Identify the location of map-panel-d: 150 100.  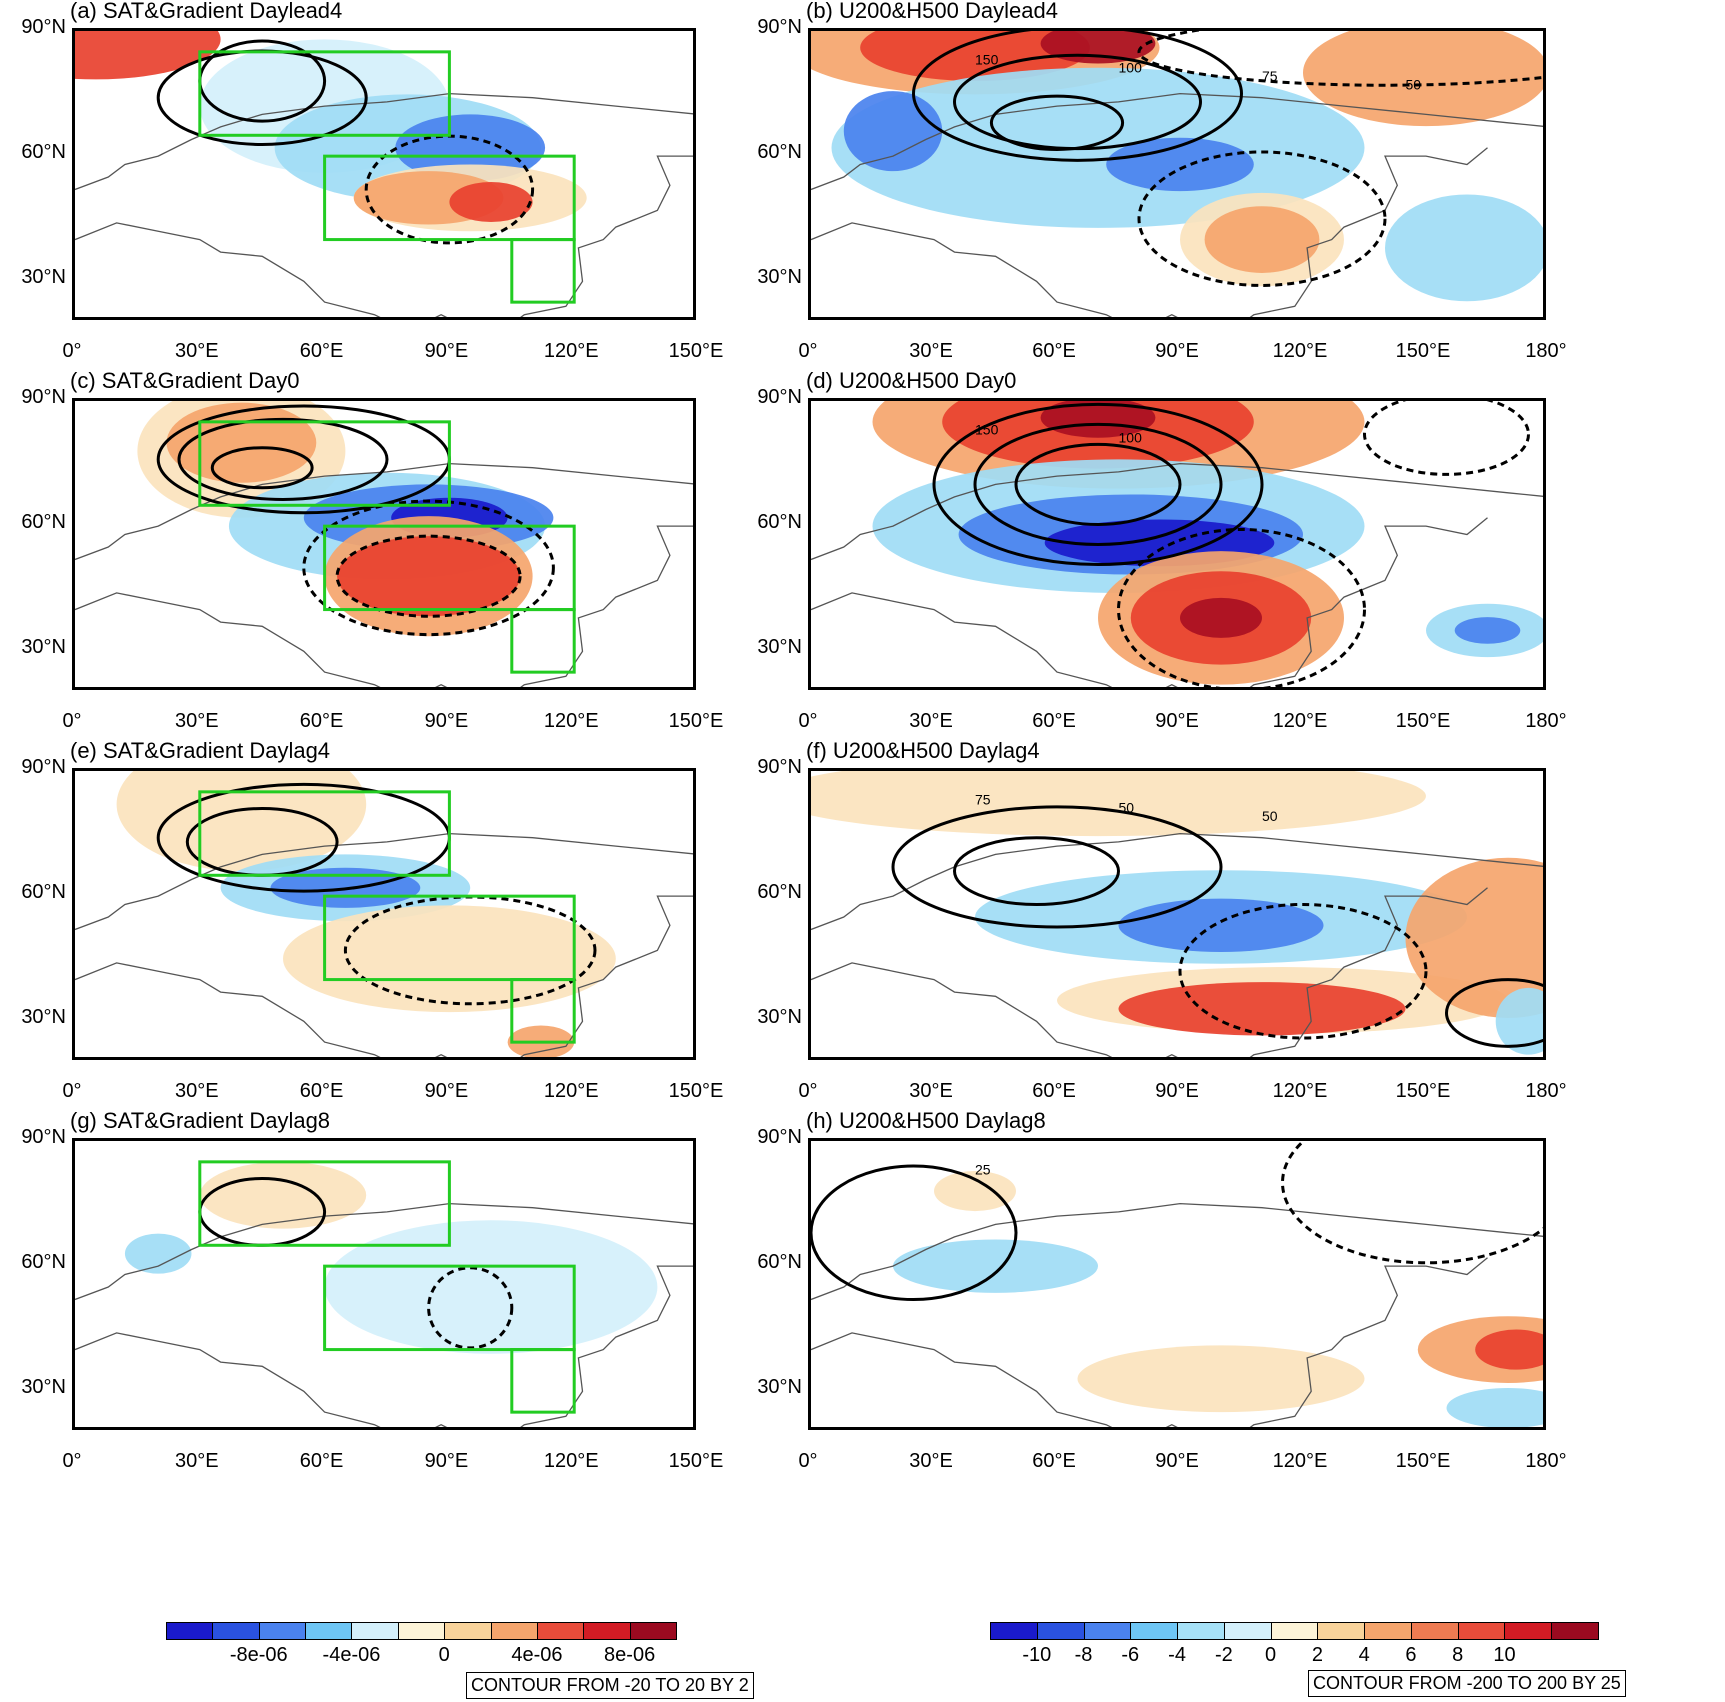
(1177, 544).